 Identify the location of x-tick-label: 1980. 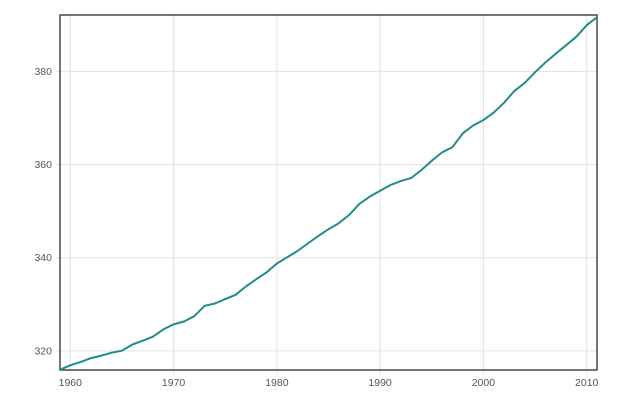
(277, 383).